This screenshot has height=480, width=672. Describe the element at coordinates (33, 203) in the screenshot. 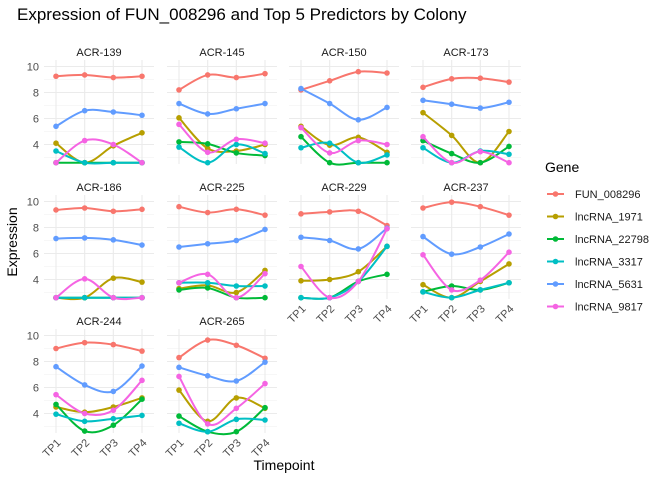

I see `y-tick-label: 10` at that location.